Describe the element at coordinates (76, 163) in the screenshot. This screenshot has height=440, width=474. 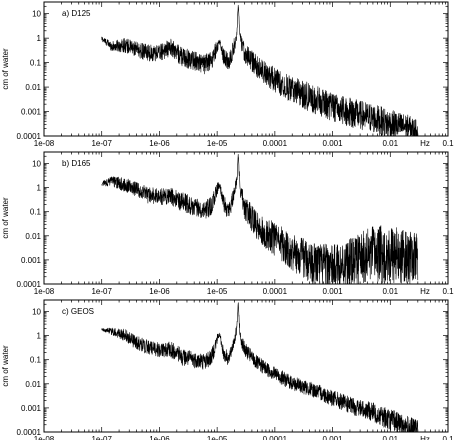
I see `panel-label: b) D165` at that location.